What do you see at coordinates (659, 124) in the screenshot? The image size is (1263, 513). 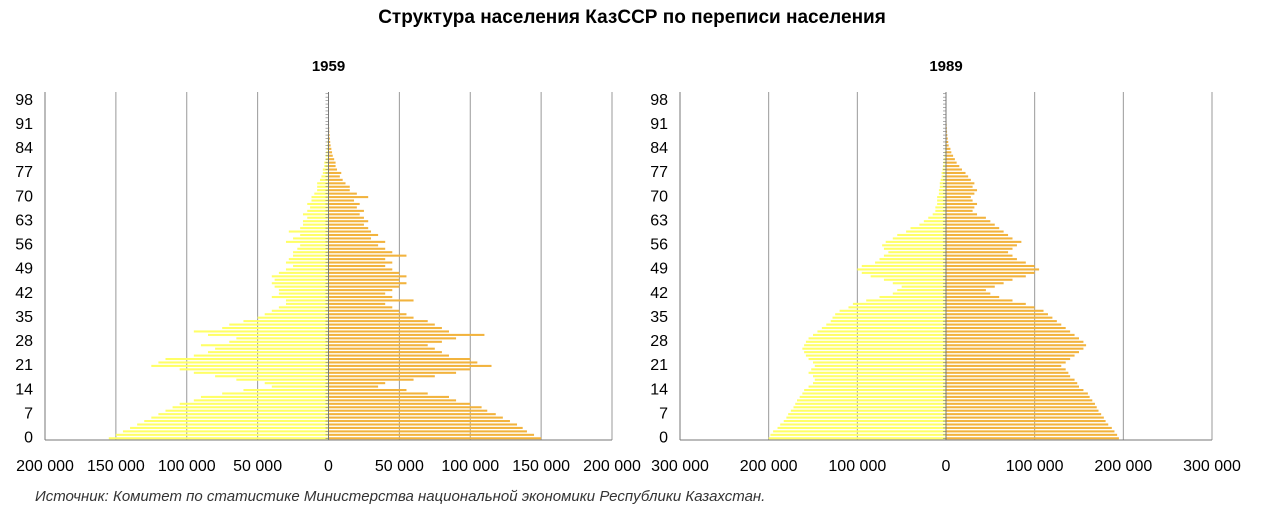 I see `y-tick-label: 91` at bounding box center [659, 124].